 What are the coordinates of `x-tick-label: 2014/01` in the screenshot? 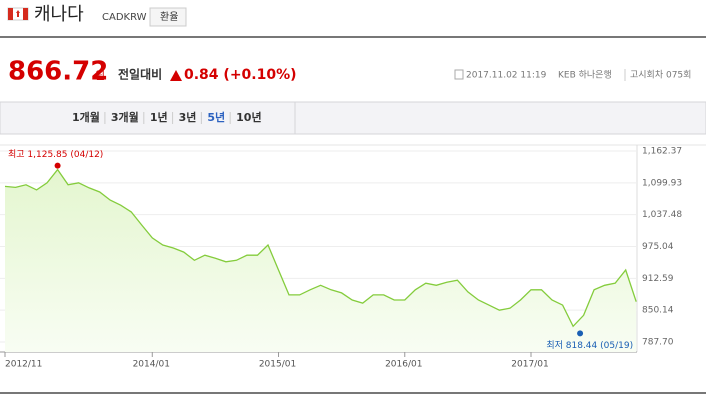 It's located at (151, 365).